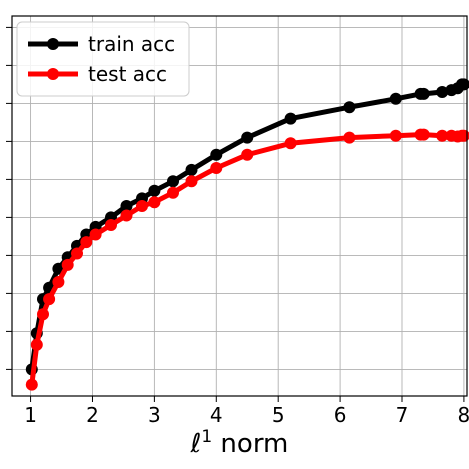  Describe the element at coordinates (92, 415) in the screenshot. I see `x-tick-label: 2` at that location.